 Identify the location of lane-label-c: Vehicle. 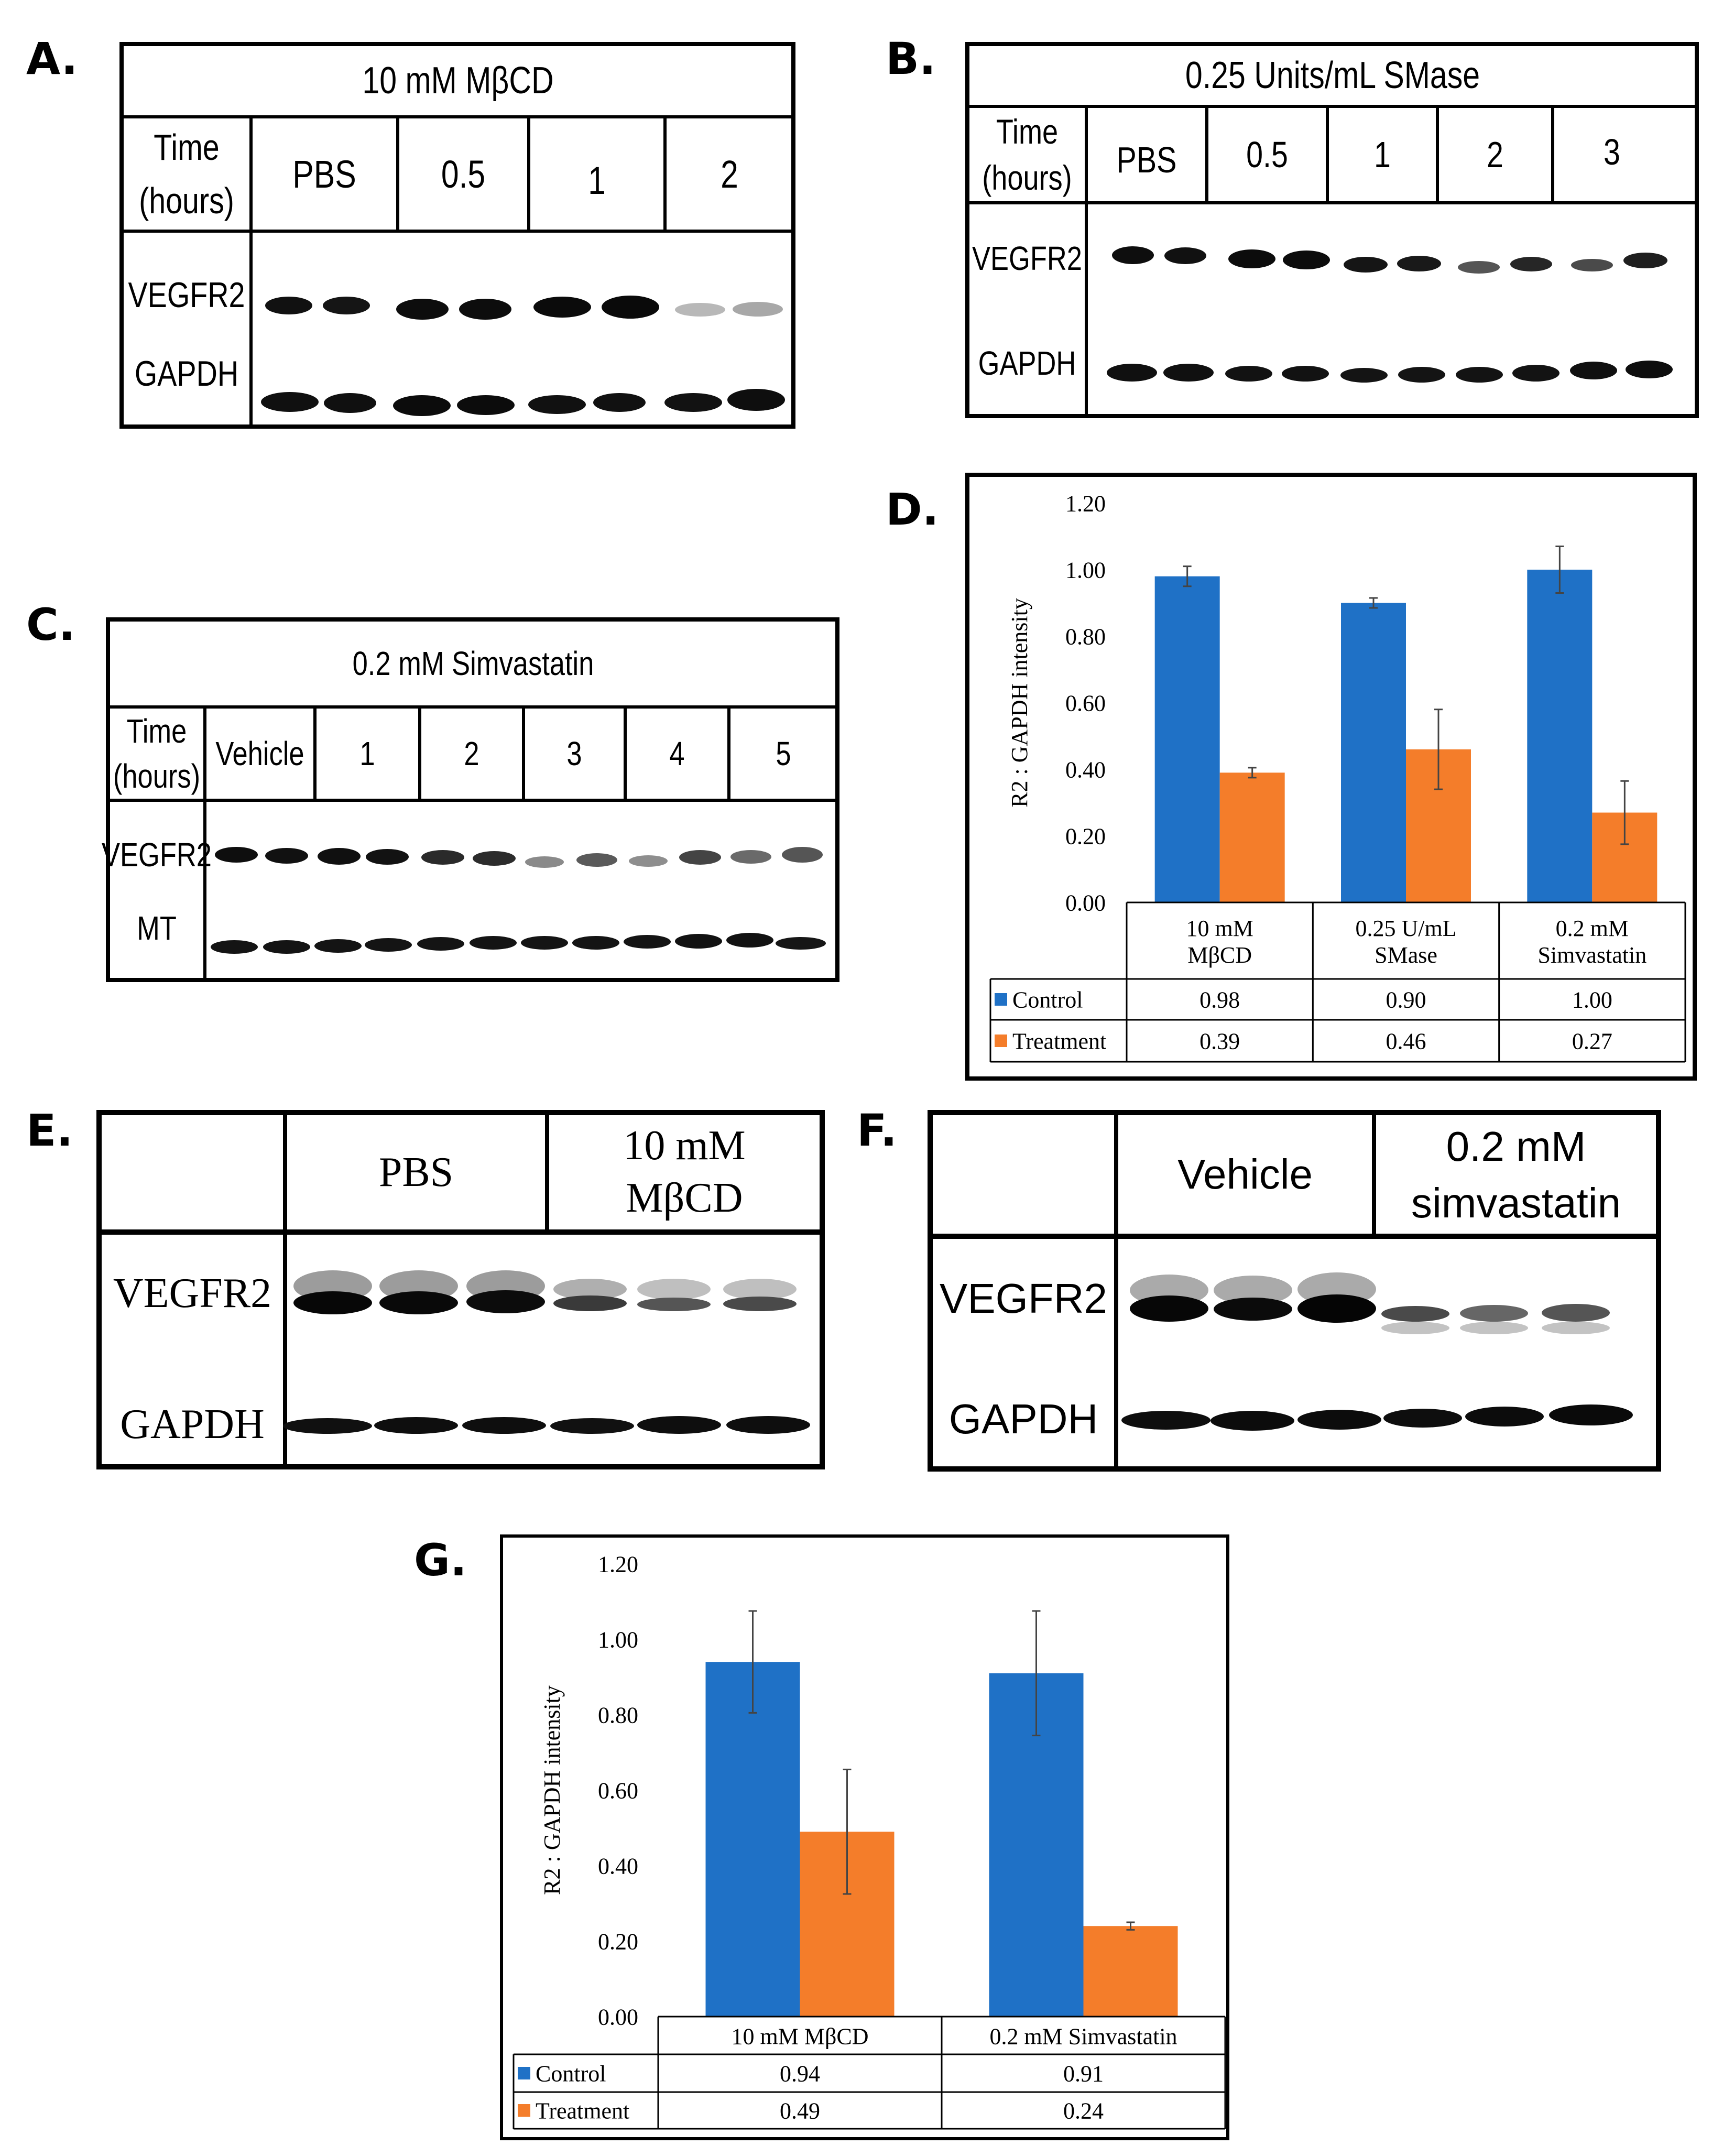
(259, 753).